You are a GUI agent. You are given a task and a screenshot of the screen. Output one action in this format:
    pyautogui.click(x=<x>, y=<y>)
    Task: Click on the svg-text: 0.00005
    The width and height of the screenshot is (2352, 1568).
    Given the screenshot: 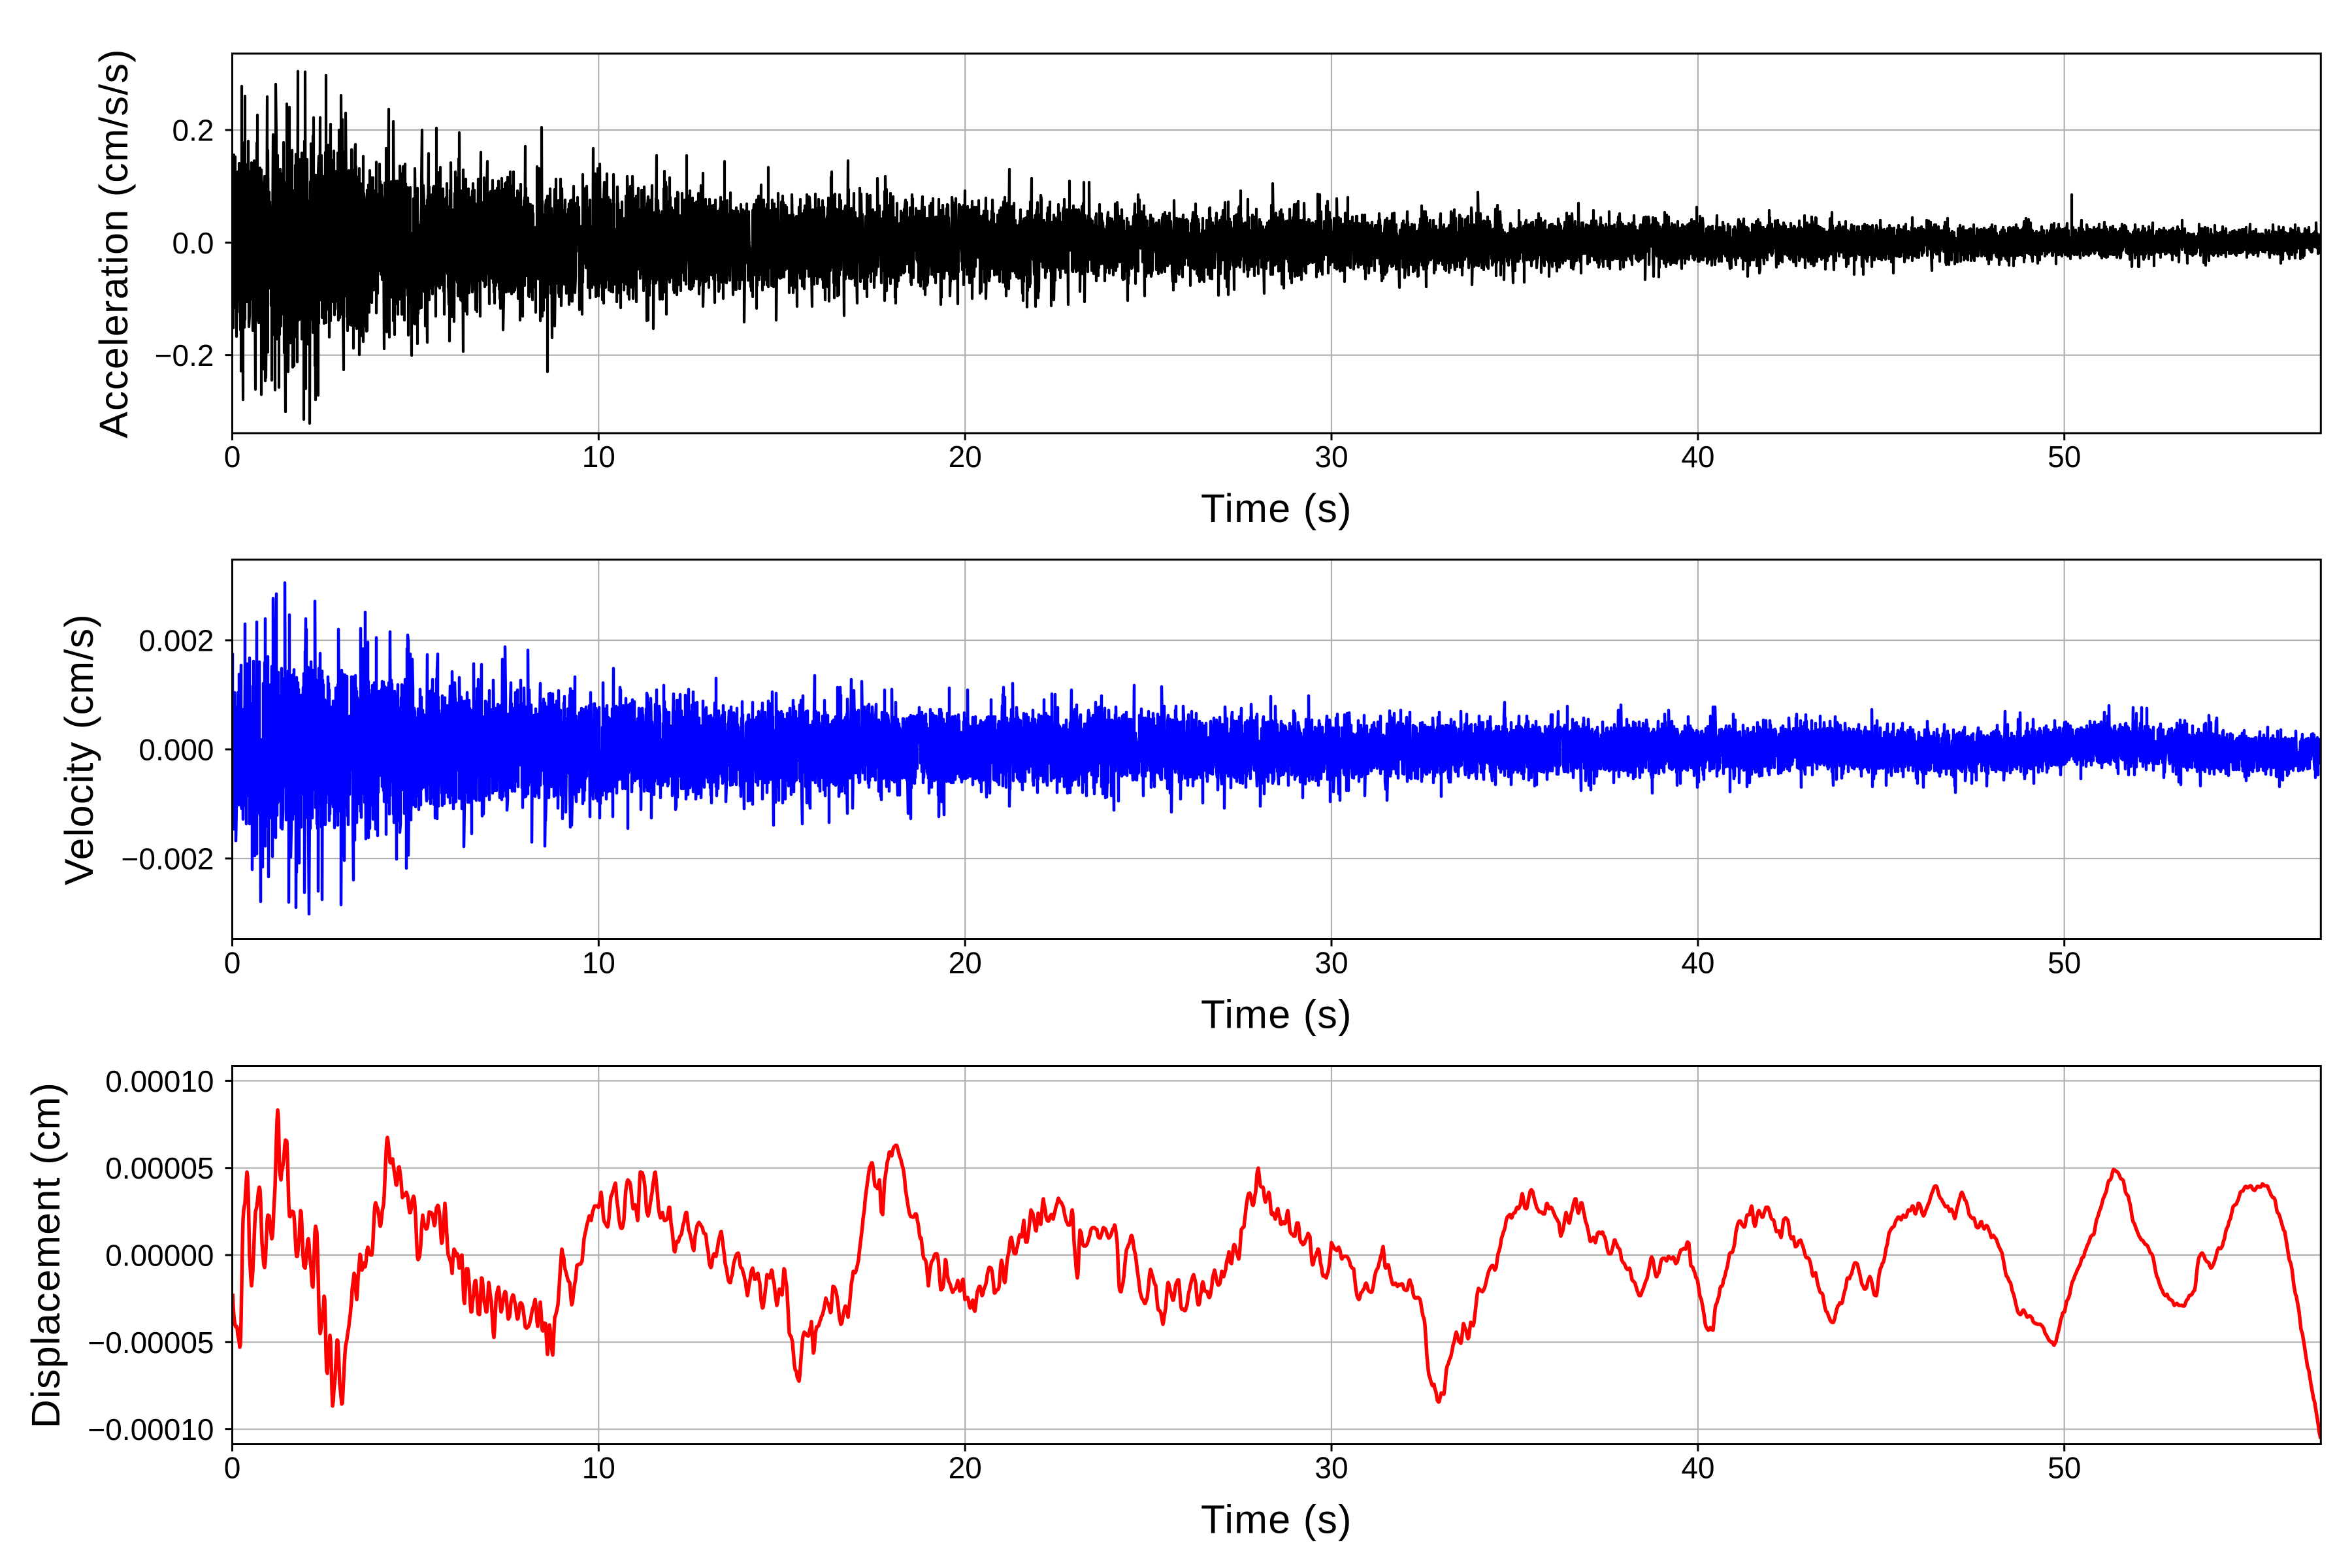 What is the action you would take?
    pyautogui.click(x=159, y=1168)
    